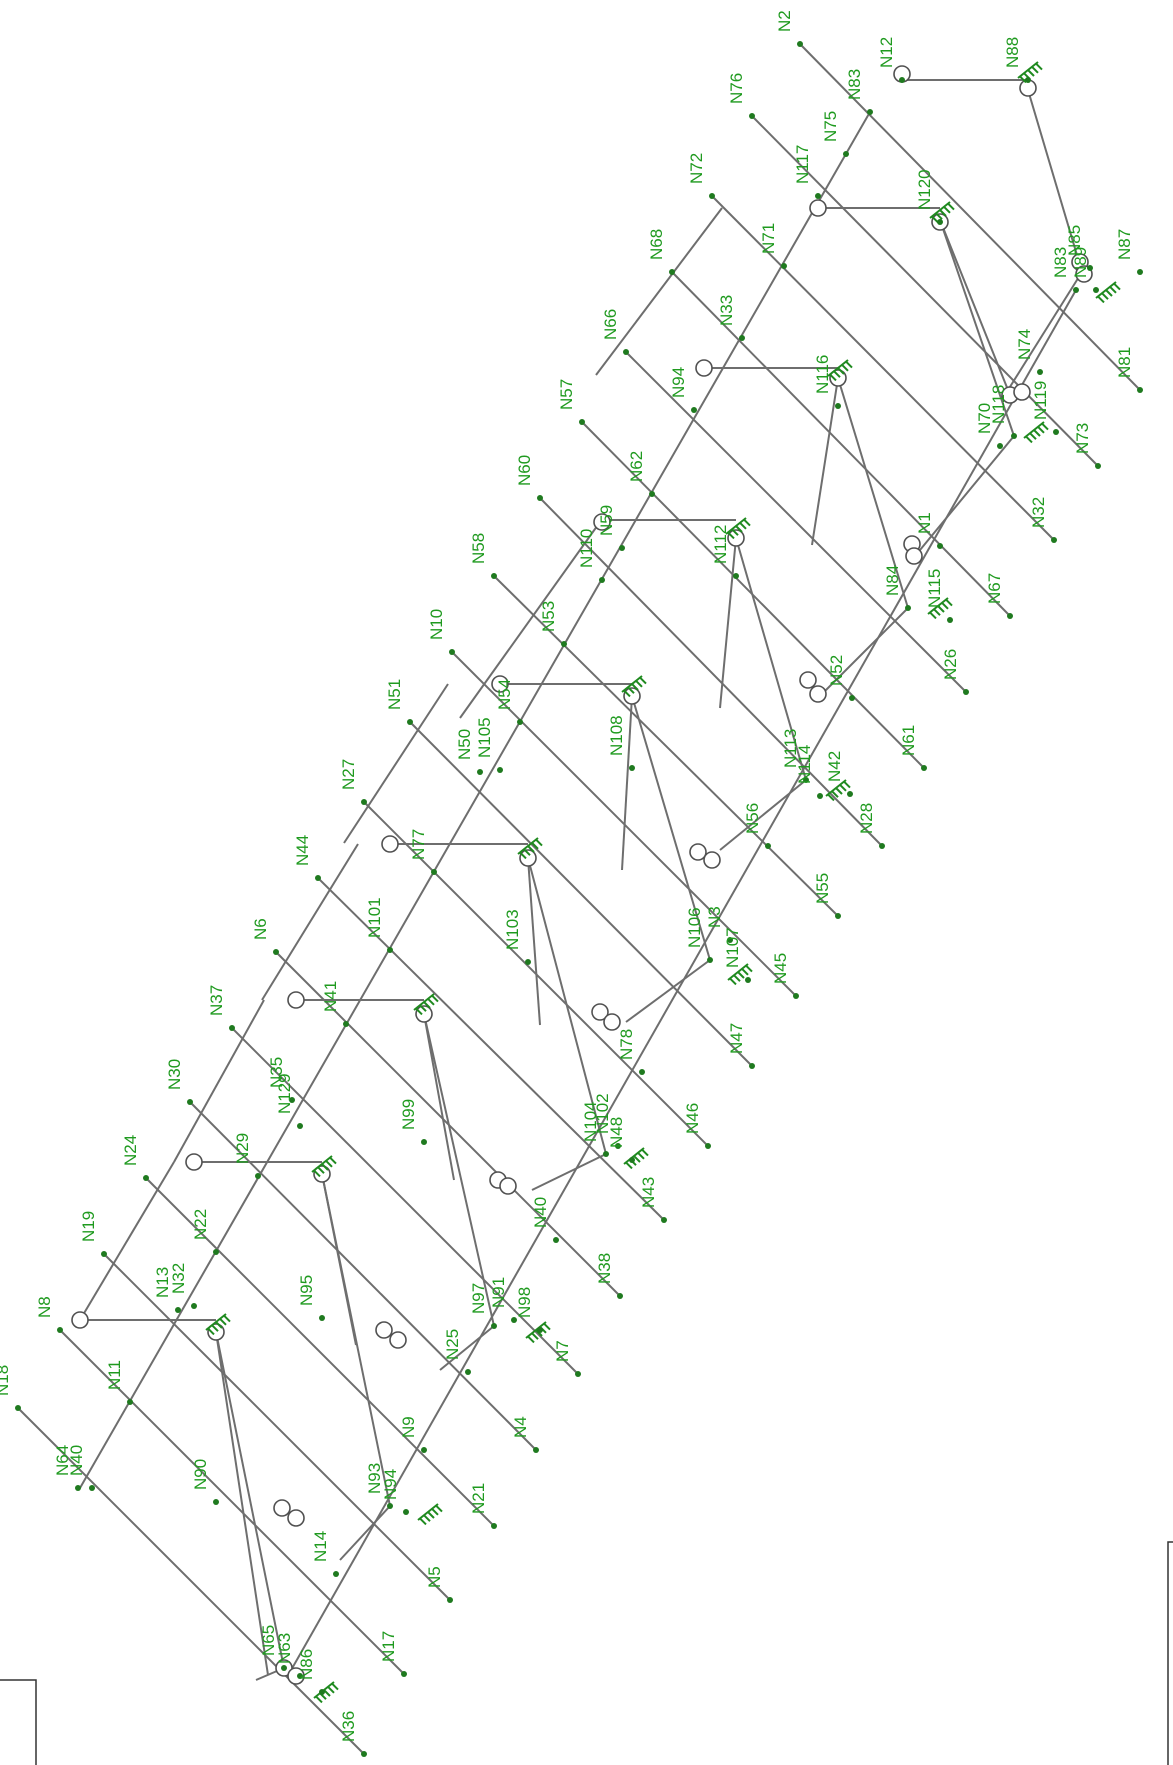  Describe the element at coordinates (836, 670) in the screenshot. I see `node-label: N52` at that location.